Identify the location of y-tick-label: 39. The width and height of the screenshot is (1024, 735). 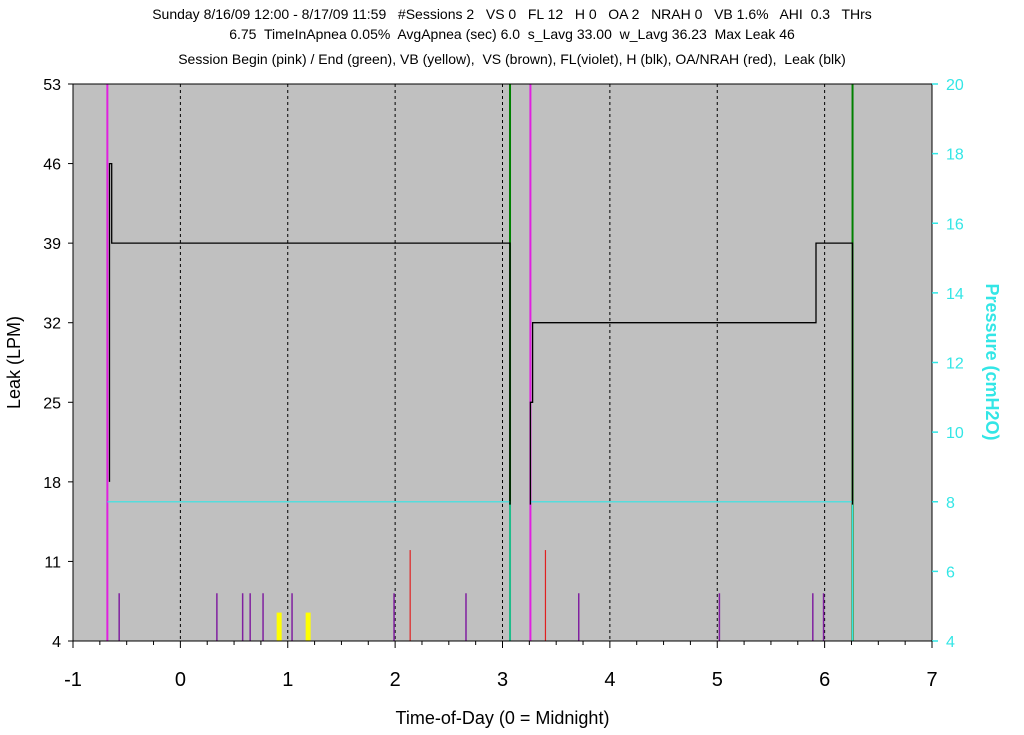
(52, 244).